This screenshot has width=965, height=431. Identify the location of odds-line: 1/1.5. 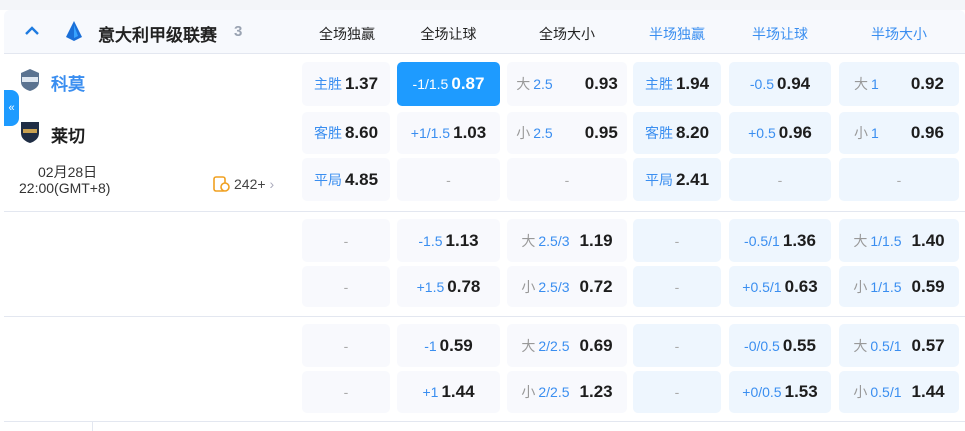
(886, 286).